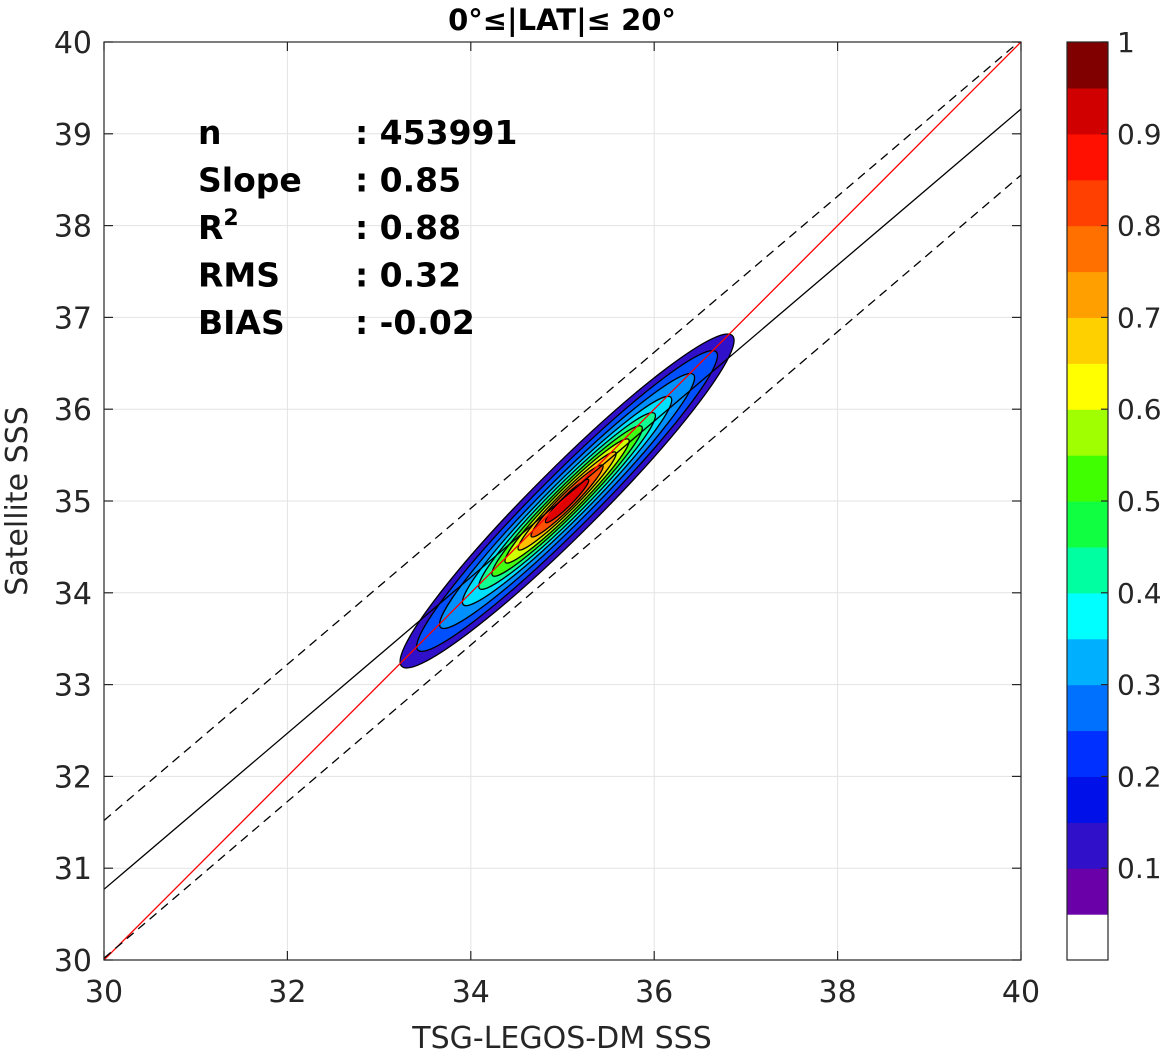 The width and height of the screenshot is (1172, 1055). What do you see at coordinates (1139, 593) in the screenshot?
I see `colorbar-tick-label-3: 0.4` at bounding box center [1139, 593].